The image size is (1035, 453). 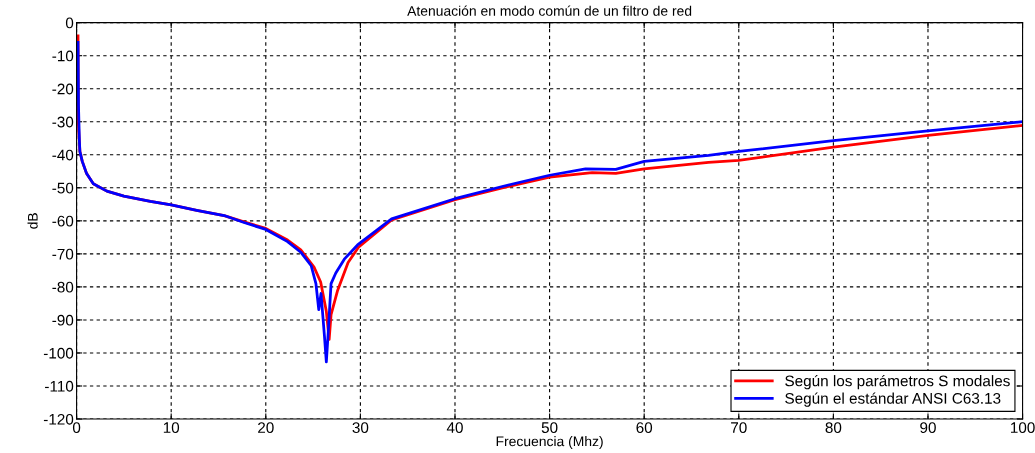 I want to click on legend-label: Según los parámetros S modales, so click(x=897, y=382).